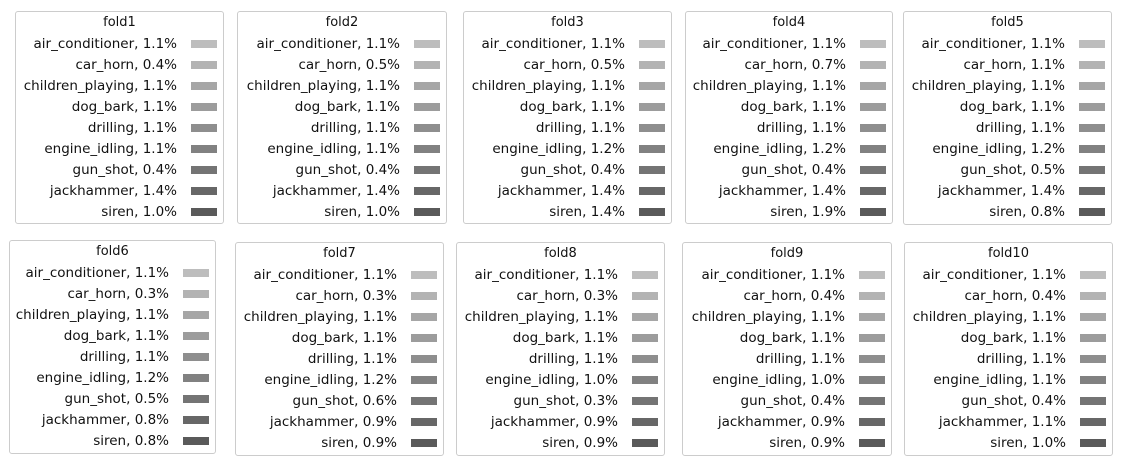  I want to click on legend-title: fold4, so click(789, 22).